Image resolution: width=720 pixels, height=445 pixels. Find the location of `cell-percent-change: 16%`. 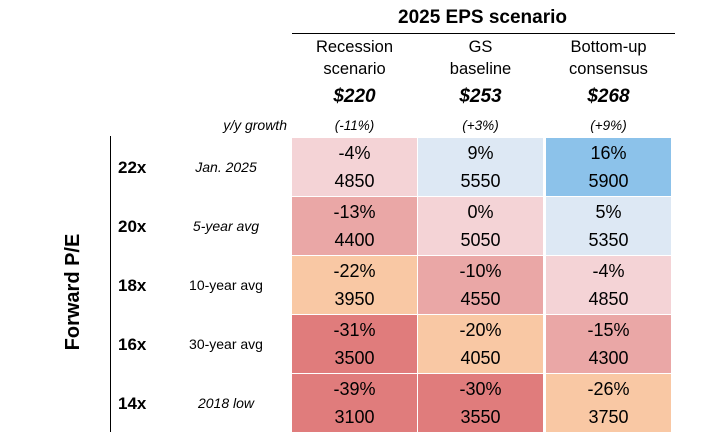

cell-percent-change: 16% is located at coordinates (608, 153).